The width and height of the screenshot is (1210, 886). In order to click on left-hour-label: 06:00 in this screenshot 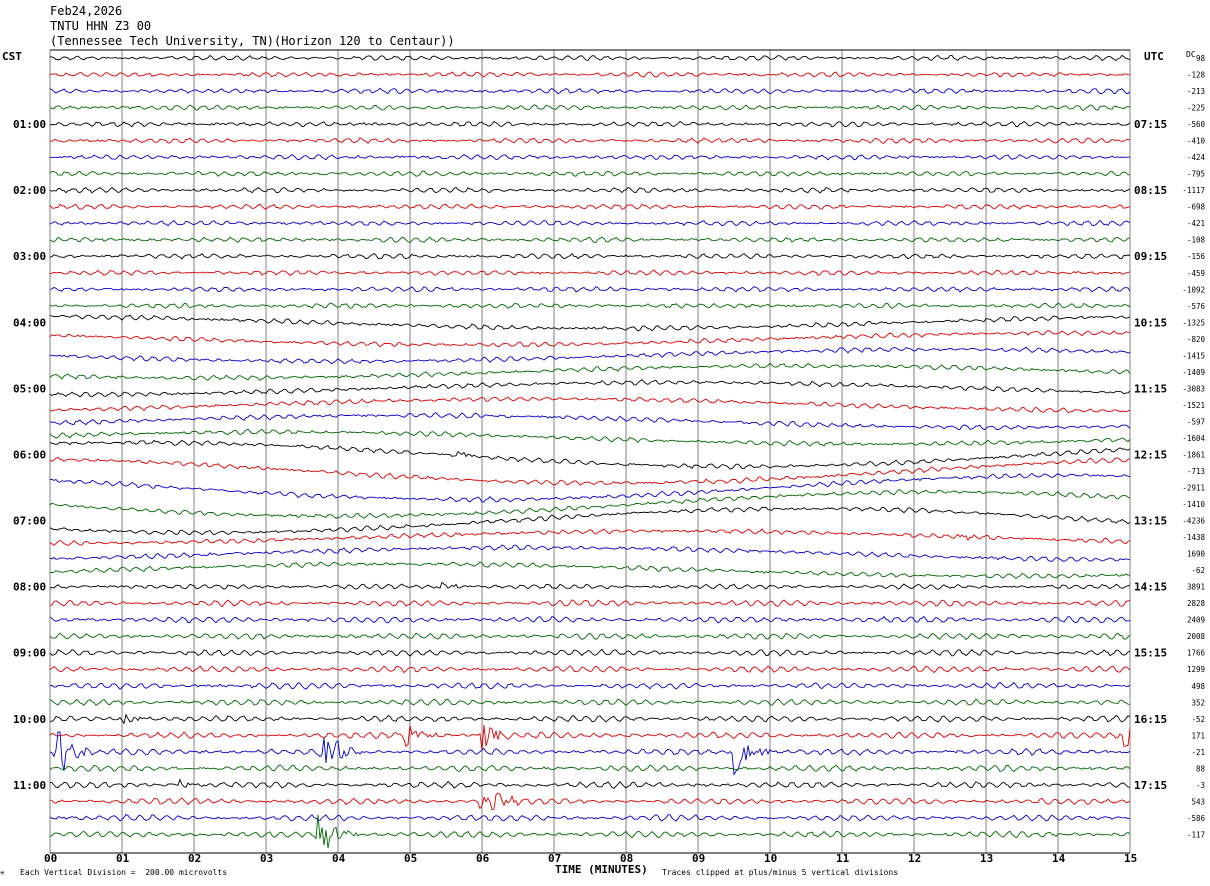, I will do `click(29, 454)`.